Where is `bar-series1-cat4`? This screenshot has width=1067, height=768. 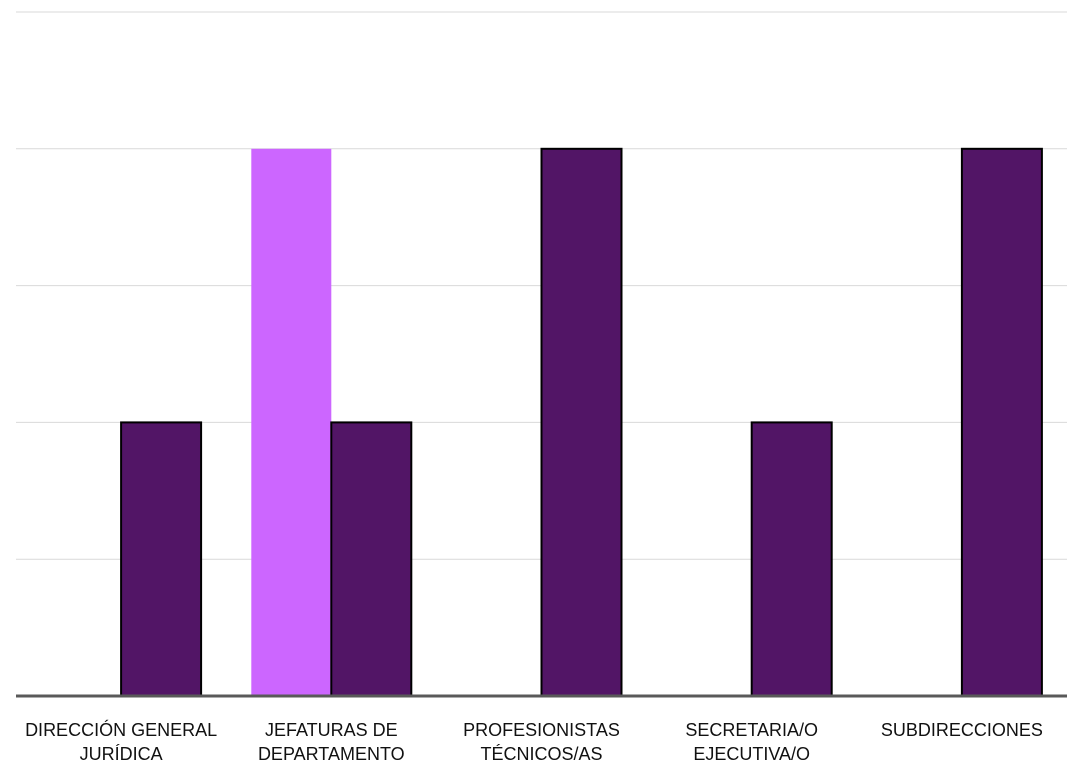 bar-series1-cat4 is located at coordinates (1001, 422).